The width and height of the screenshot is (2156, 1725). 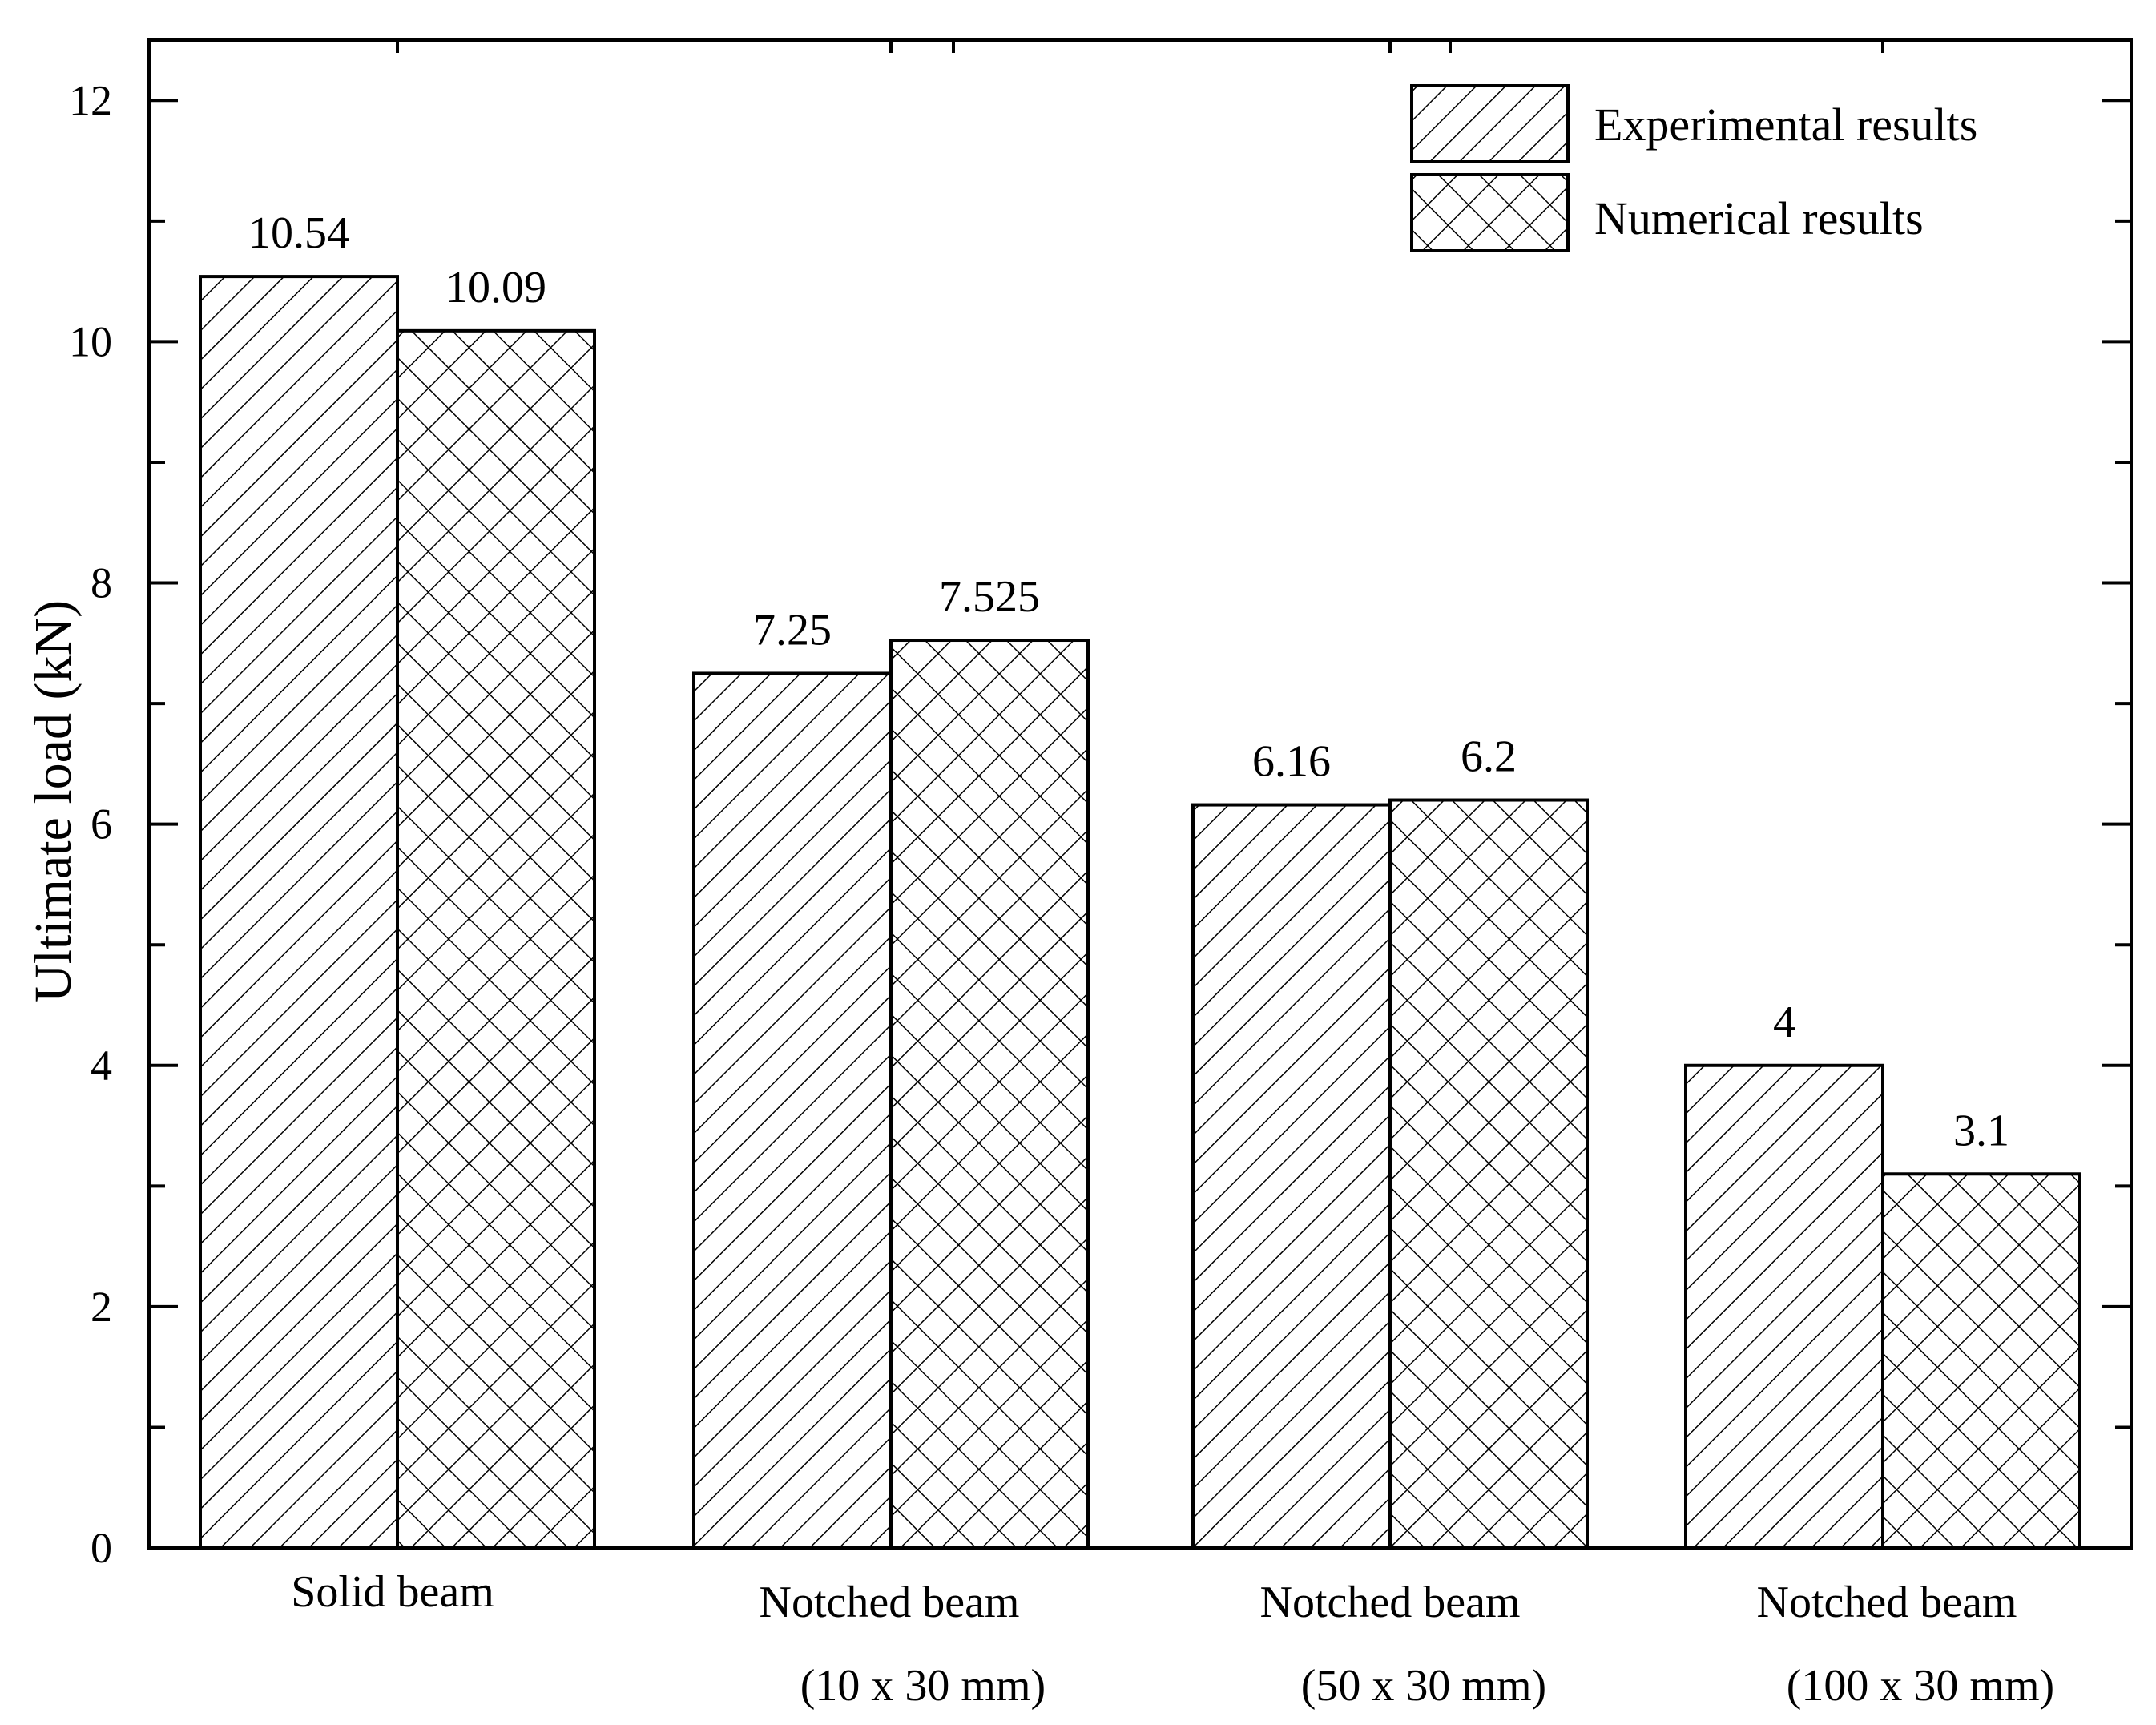 I want to click on category-sublabel: (10 x 30 mm), so click(x=923, y=1686).